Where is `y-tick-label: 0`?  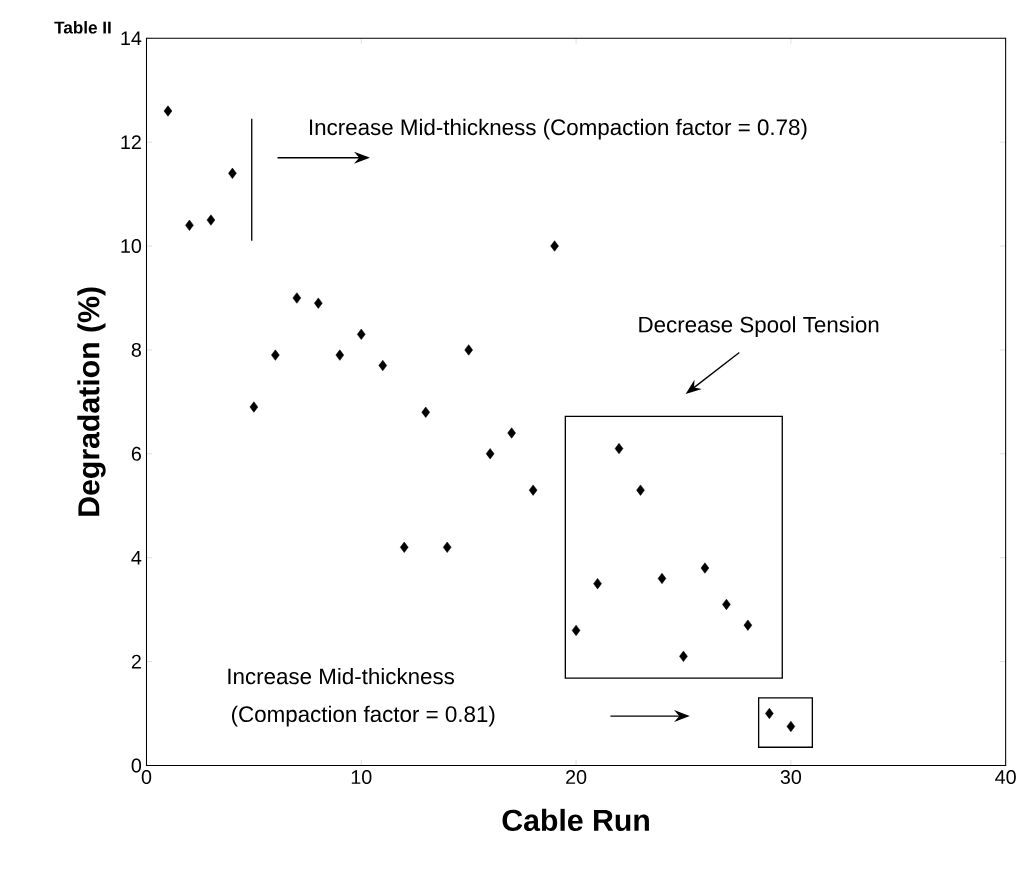 y-tick-label: 0 is located at coordinates (136, 765).